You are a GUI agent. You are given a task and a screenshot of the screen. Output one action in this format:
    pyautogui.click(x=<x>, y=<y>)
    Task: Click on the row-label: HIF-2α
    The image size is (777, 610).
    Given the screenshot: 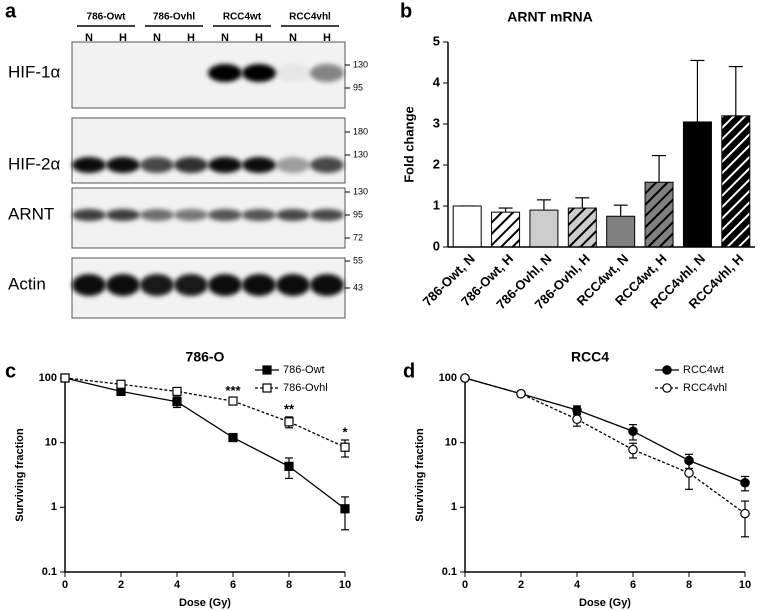 What is the action you would take?
    pyautogui.click(x=34, y=163)
    